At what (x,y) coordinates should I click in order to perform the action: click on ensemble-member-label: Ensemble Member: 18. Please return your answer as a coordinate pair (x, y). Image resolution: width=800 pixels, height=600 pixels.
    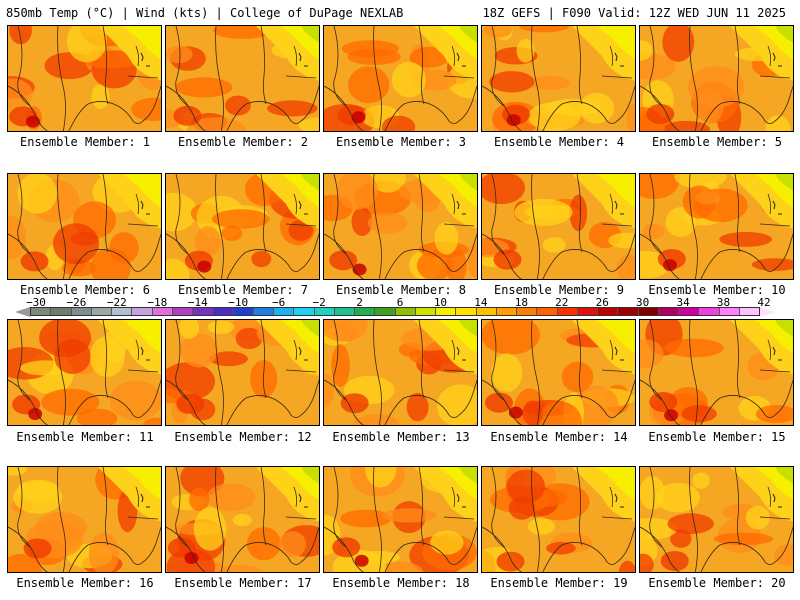
    Looking at the image, I should click on (401, 583).